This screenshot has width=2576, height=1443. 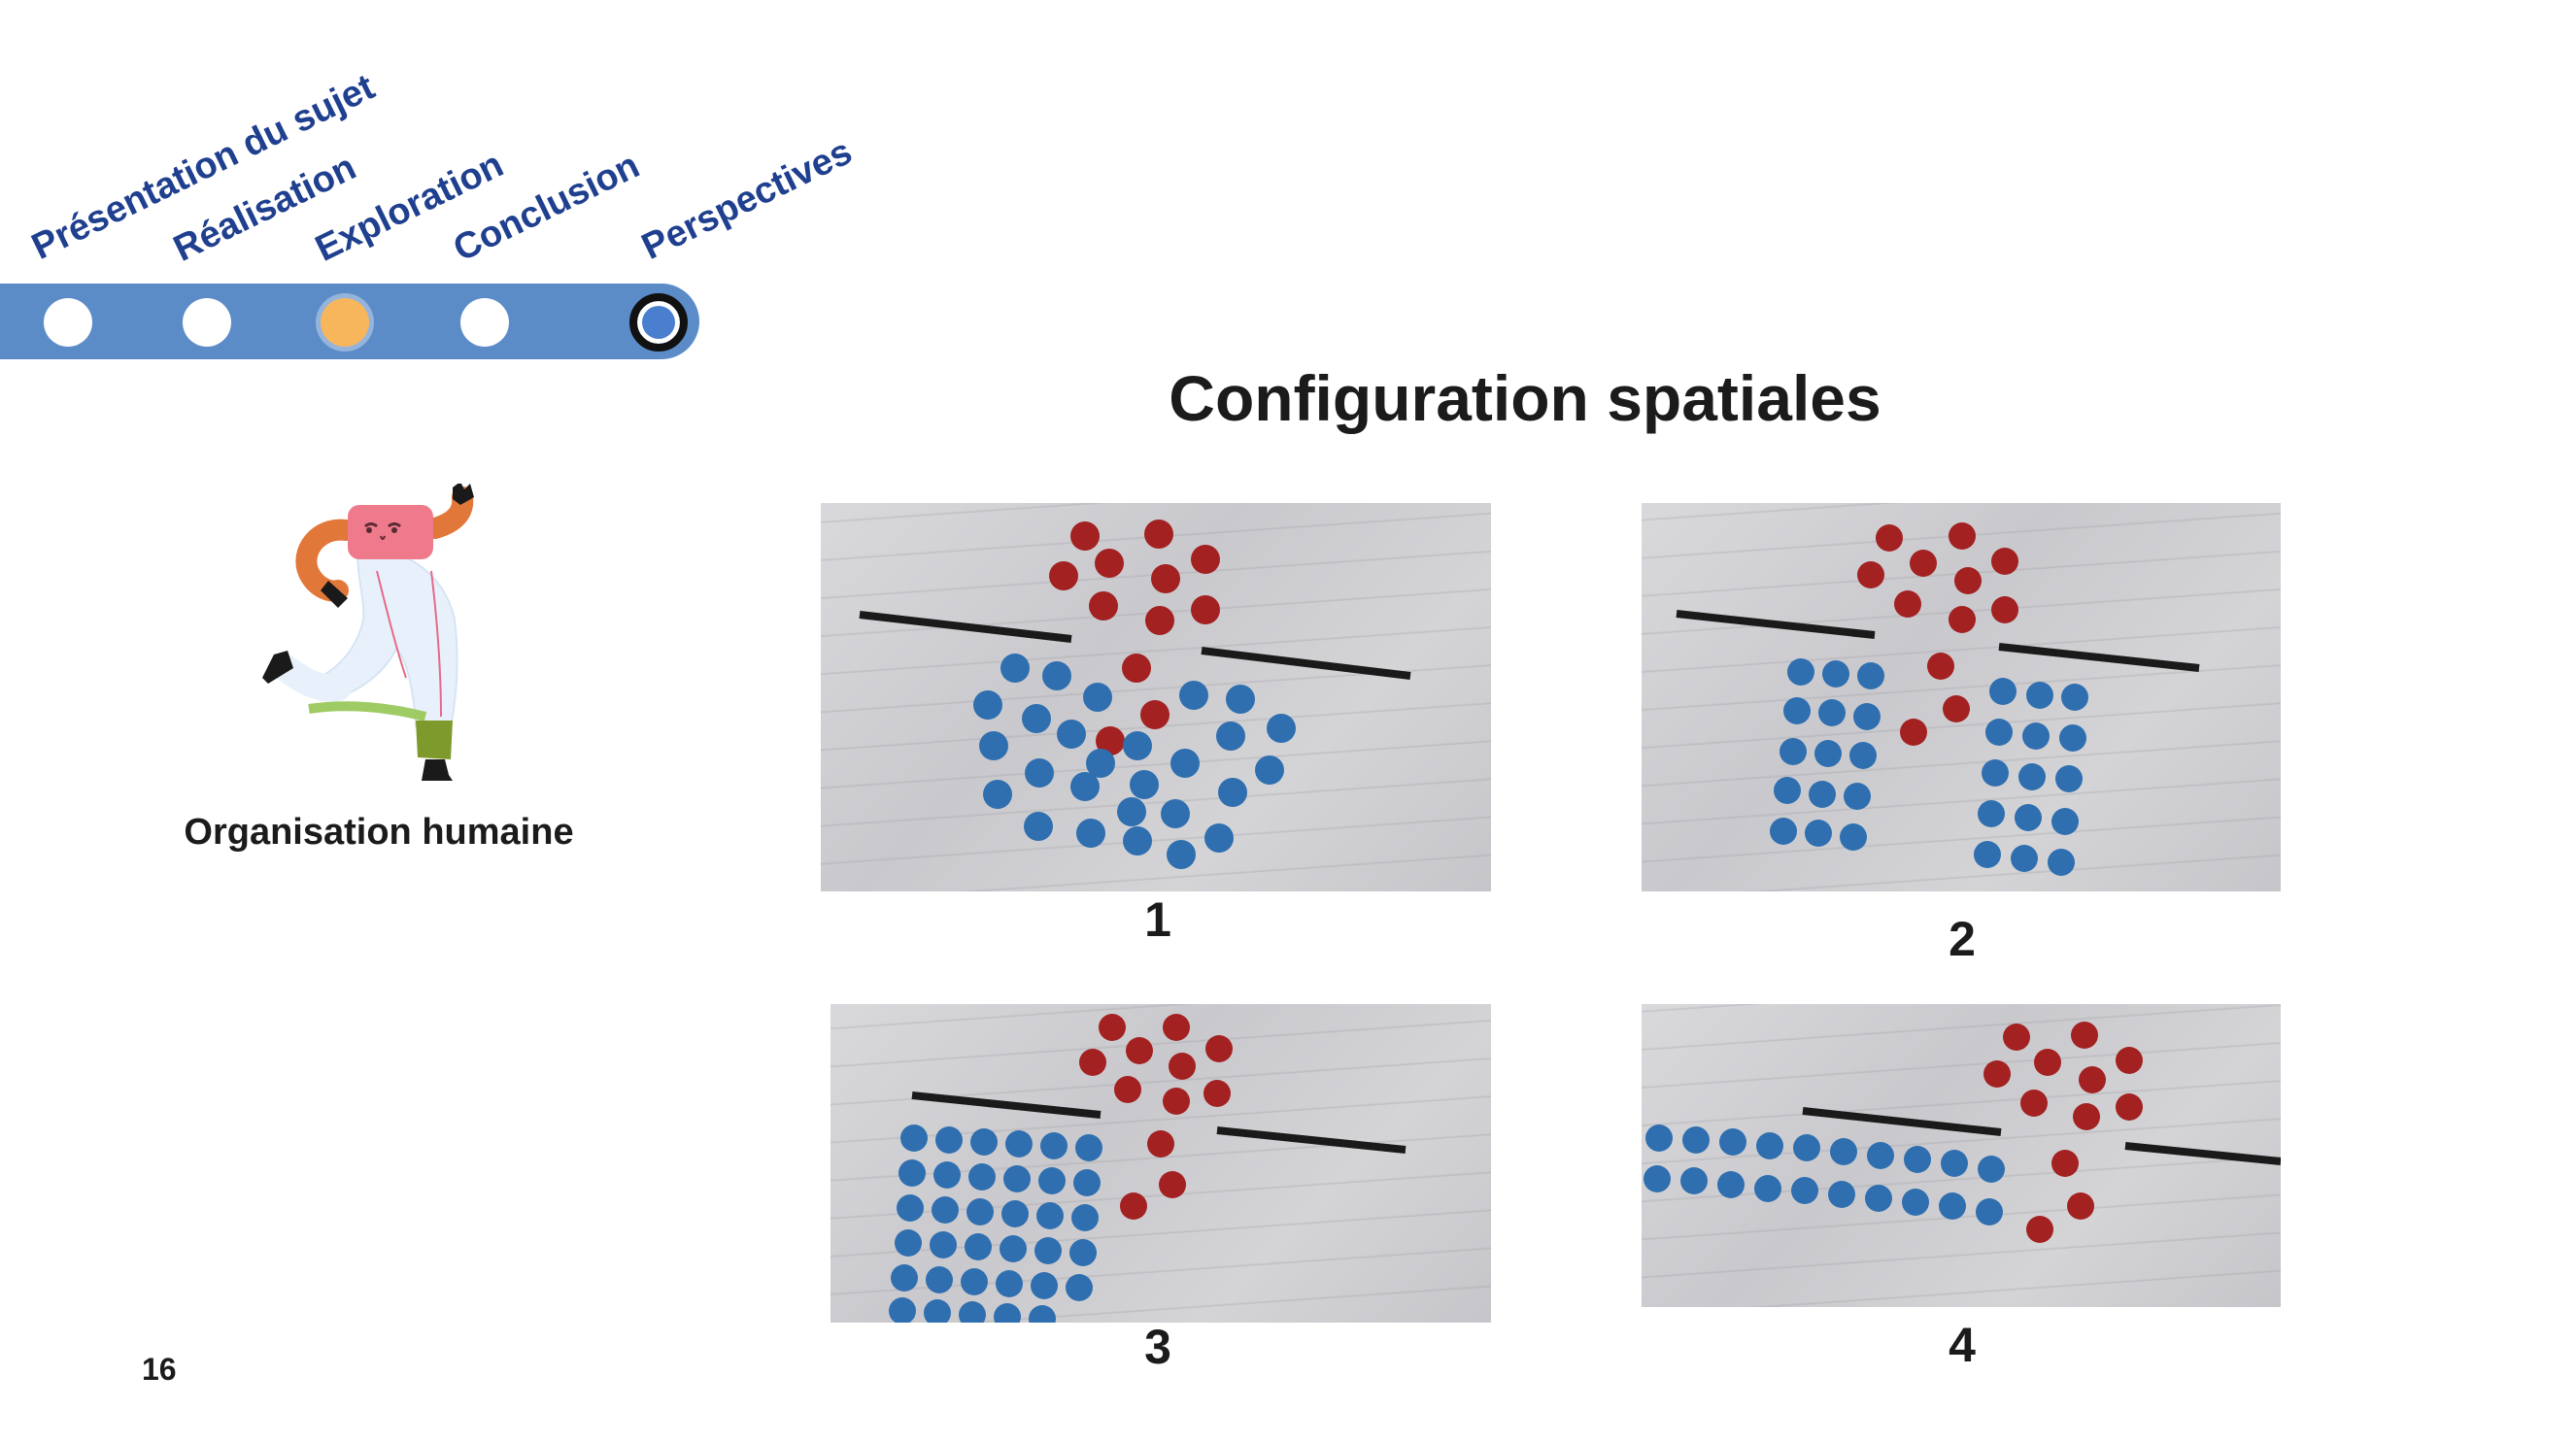 I want to click on illustration-caption: Organisation humaine, so click(x=379, y=833).